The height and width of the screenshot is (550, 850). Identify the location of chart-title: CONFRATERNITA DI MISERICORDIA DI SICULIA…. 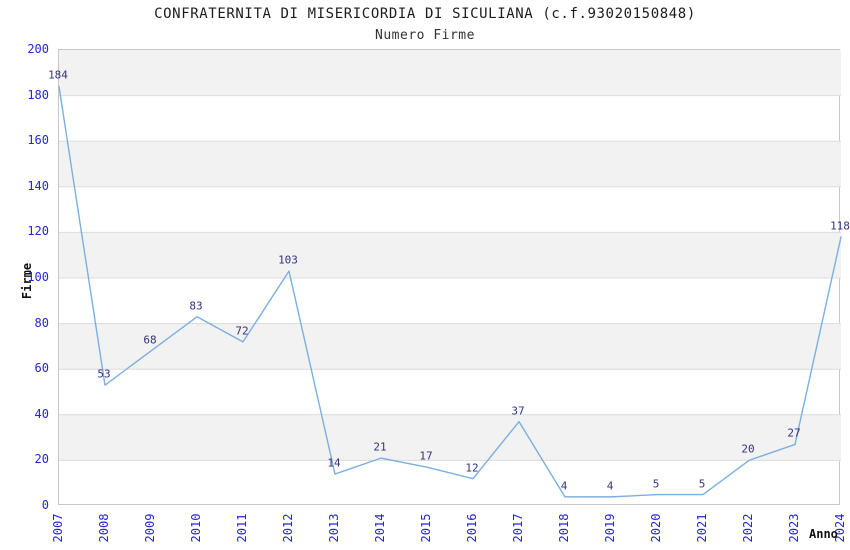
(425, 14).